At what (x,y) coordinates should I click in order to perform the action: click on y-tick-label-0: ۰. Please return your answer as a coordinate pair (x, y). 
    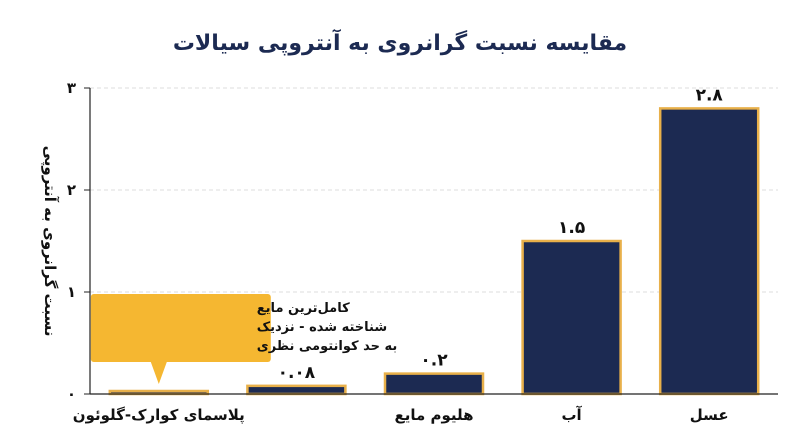
    Looking at the image, I should click on (71, 394).